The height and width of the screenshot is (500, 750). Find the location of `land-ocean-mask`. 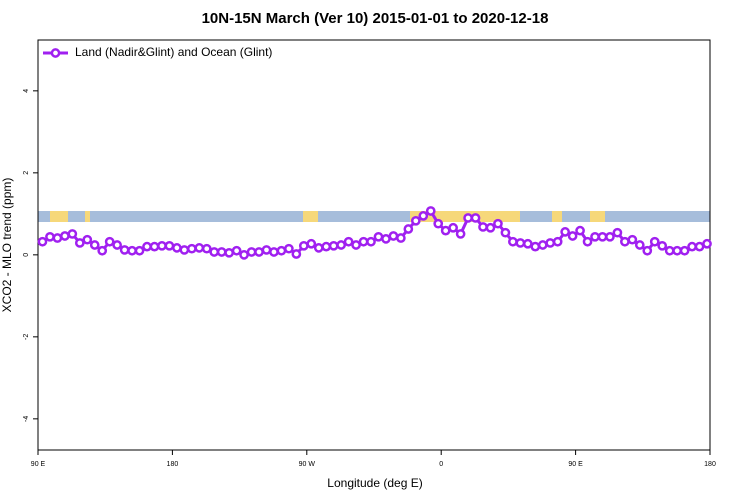

land-ocean-mask is located at coordinates (374, 216).